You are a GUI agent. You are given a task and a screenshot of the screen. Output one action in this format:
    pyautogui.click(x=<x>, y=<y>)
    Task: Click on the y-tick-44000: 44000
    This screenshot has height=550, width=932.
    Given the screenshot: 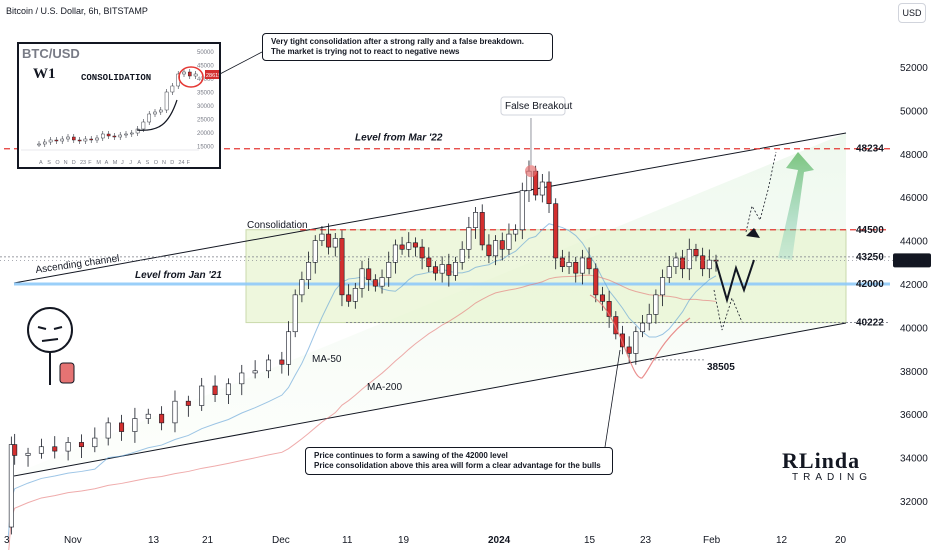 What is the action you would take?
    pyautogui.click(x=914, y=242)
    